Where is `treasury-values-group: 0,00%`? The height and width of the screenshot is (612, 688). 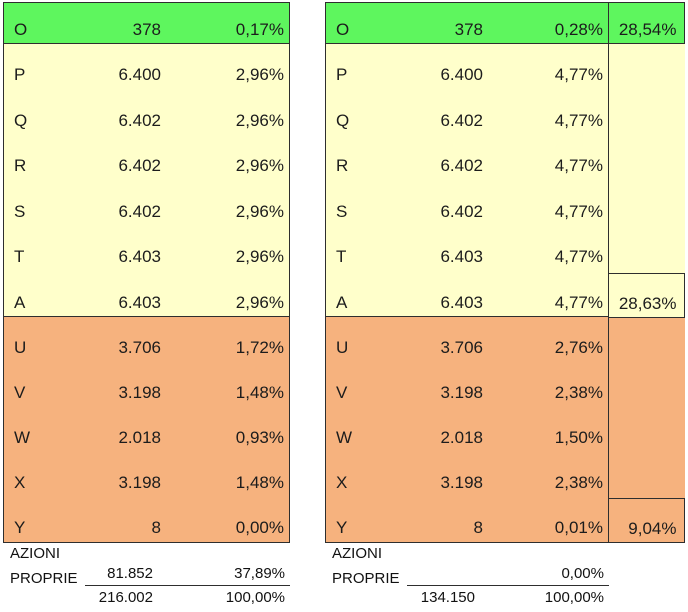
treasury-values-group: 0,00% is located at coordinates (508, 576).